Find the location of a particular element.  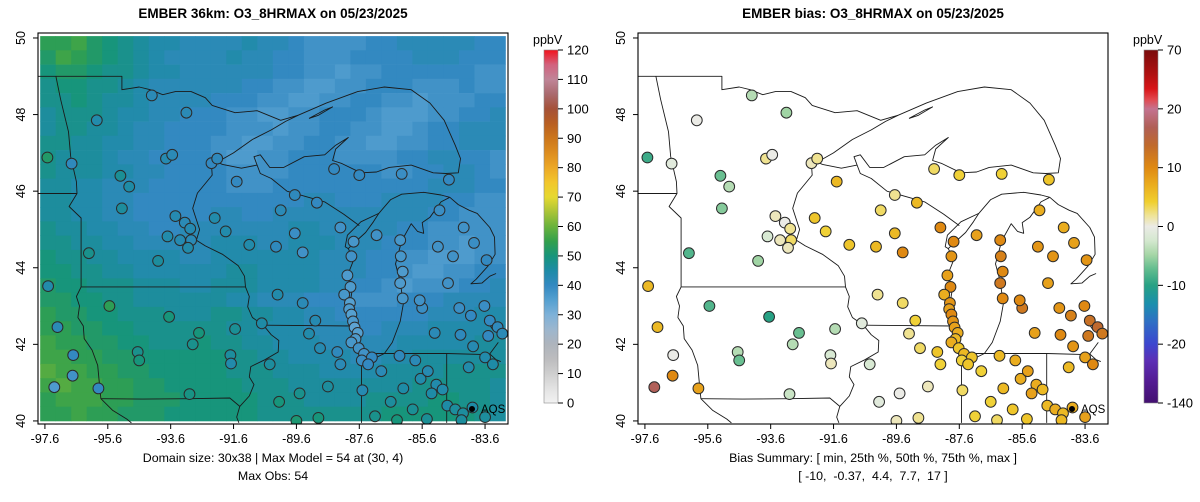

x-axis-tick-label: -95.6 is located at coordinates (108, 439).